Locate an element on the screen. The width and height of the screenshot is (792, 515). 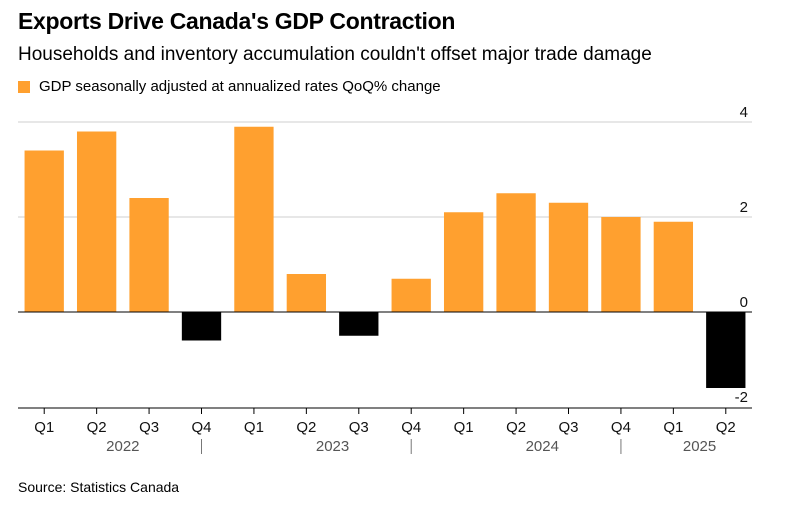
y-tick-label: 0 is located at coordinates (744, 302).